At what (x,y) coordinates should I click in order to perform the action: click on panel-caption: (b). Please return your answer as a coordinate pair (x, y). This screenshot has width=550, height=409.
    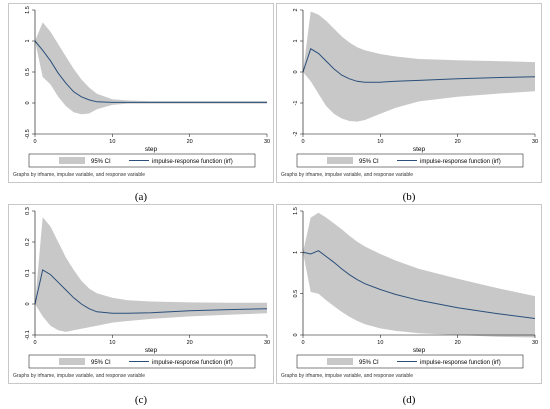
    Looking at the image, I should click on (409, 197).